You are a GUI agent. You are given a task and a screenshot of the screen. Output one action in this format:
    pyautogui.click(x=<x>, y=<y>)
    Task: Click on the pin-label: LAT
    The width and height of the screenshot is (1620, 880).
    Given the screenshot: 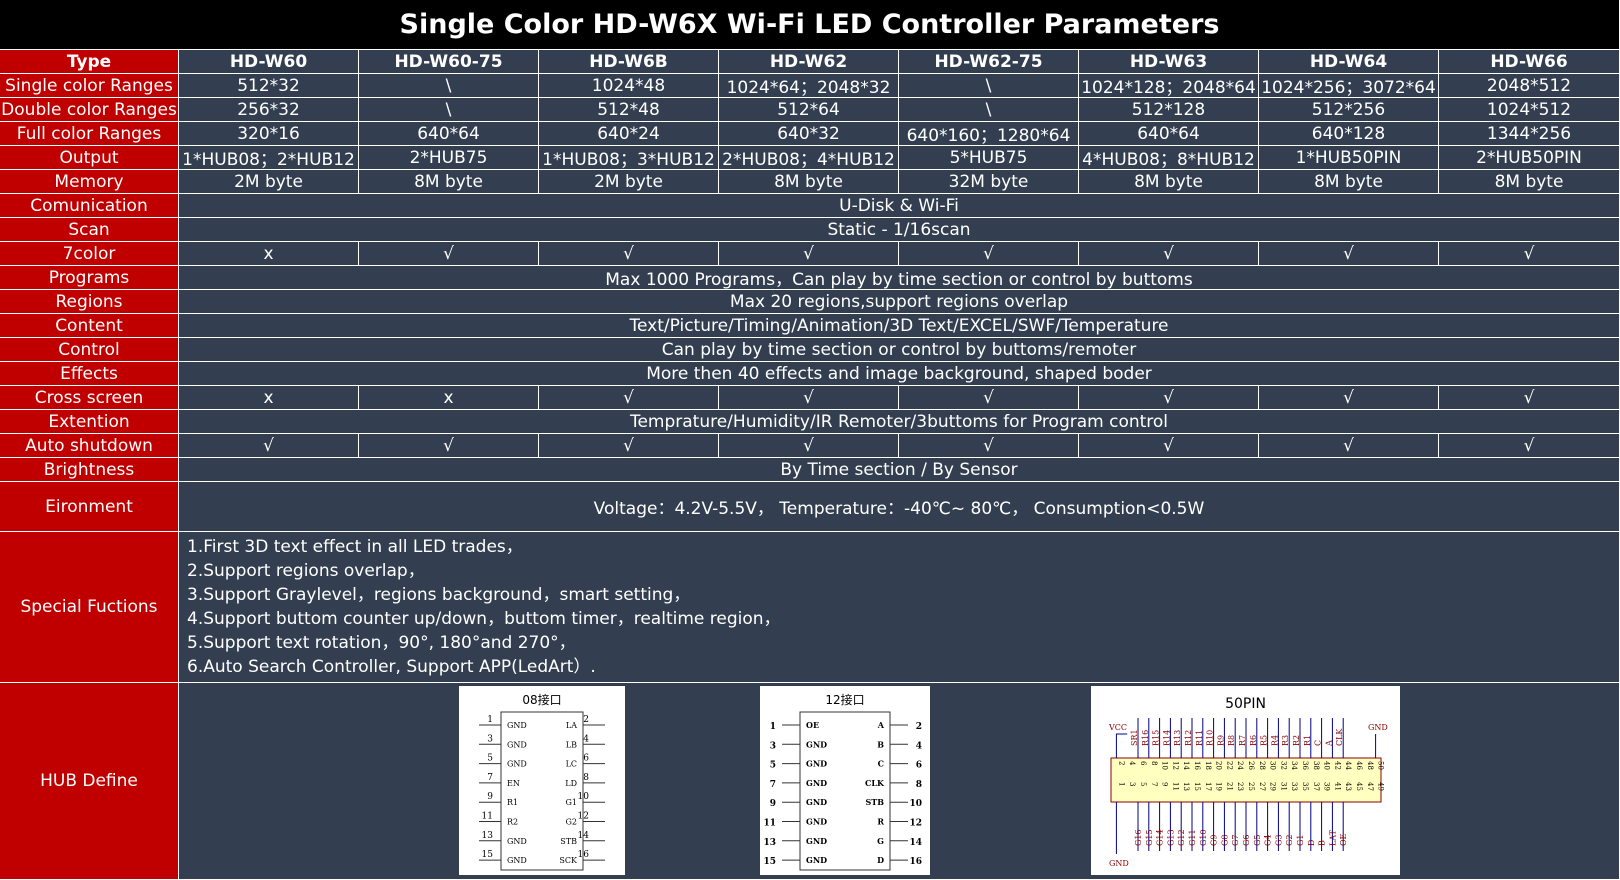 What is the action you would take?
    pyautogui.click(x=1332, y=837)
    